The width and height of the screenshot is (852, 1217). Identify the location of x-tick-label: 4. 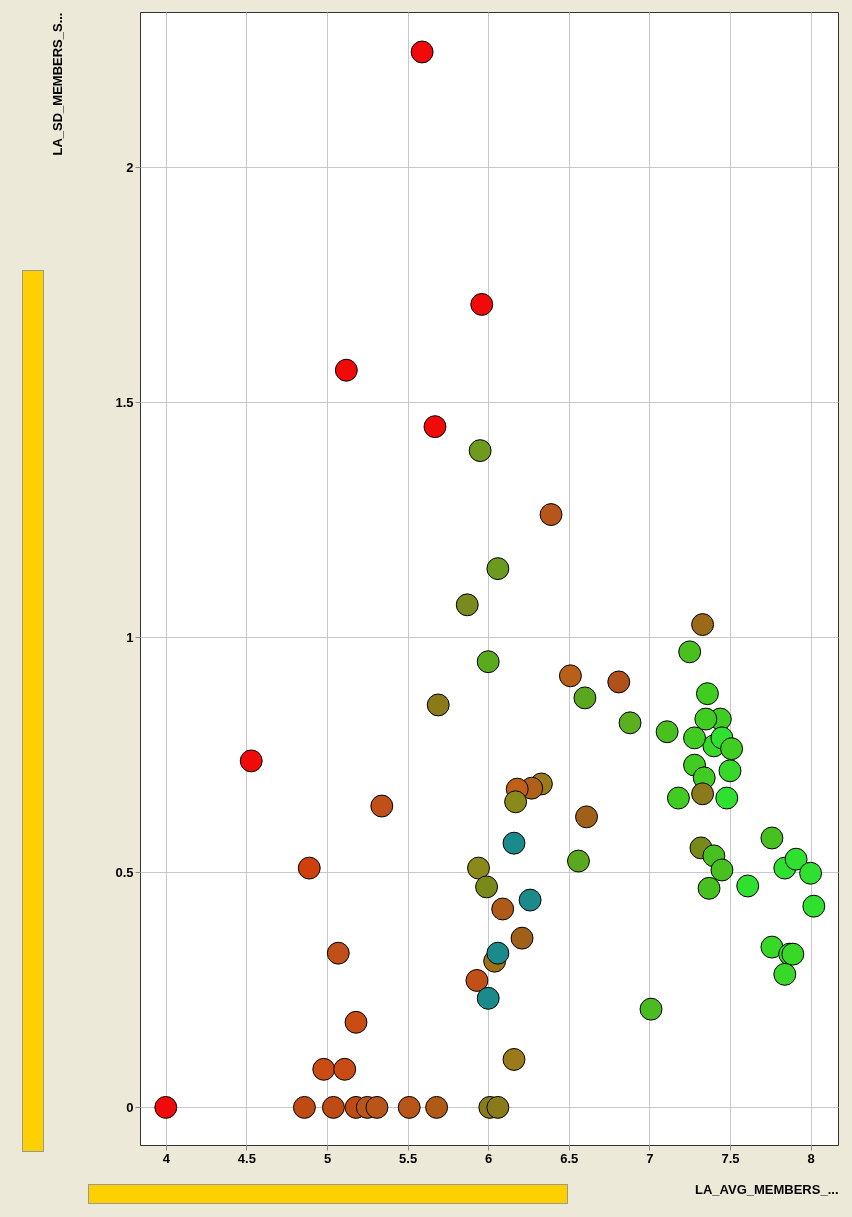
(166, 1158).